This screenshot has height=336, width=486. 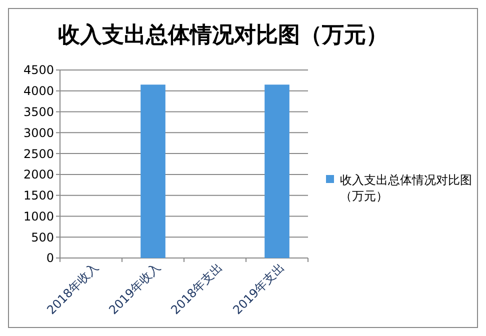 I want to click on y-tick-label: 3500, so click(x=38, y=111).